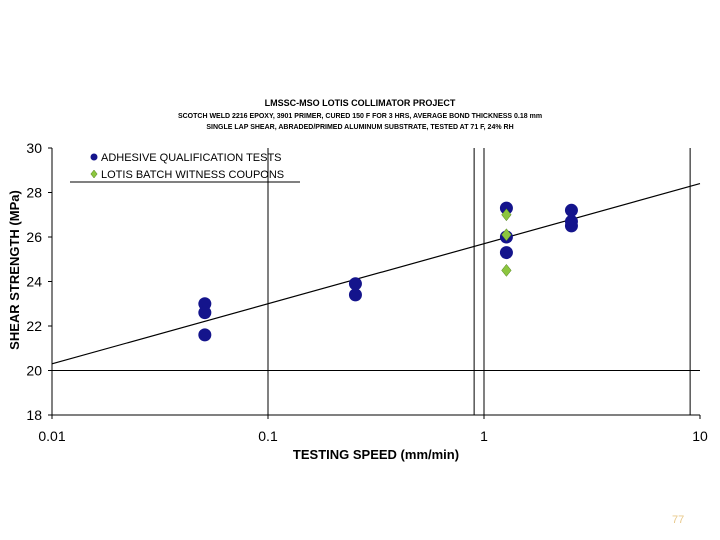 This screenshot has width=720, height=540. What do you see at coordinates (678, 520) in the screenshot?
I see `slide-number: 77` at bounding box center [678, 520].